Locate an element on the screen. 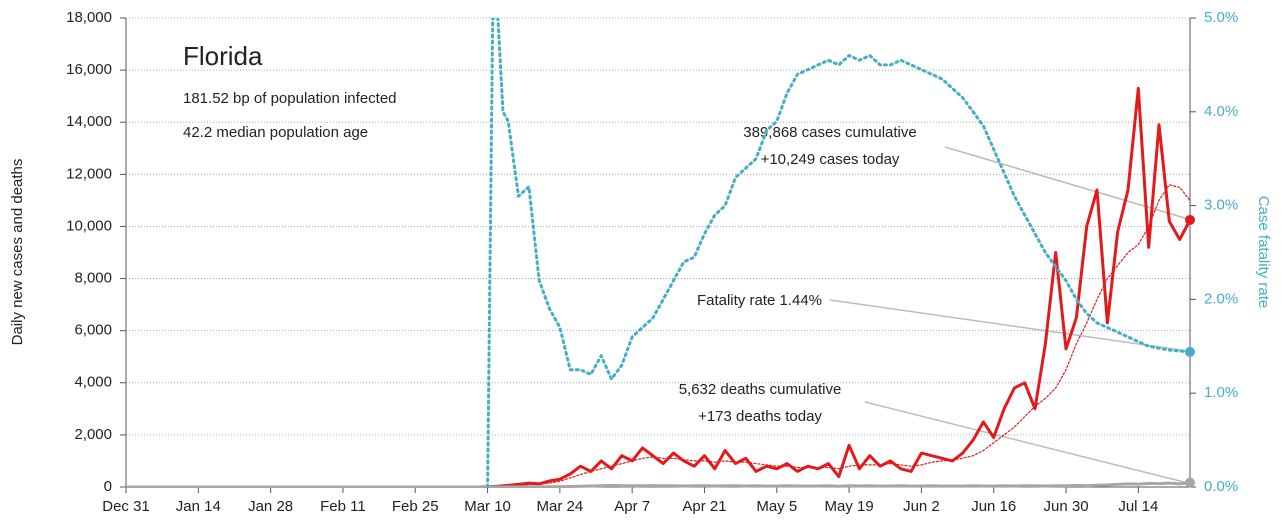 This screenshot has height=529, width=1281. chart-title: Florida is located at coordinates (223, 56).